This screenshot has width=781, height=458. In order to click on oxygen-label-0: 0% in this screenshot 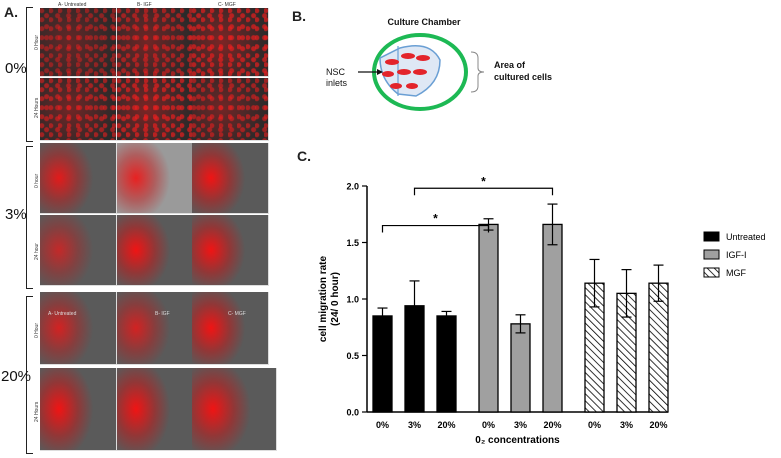, I will do `click(16, 68)`.